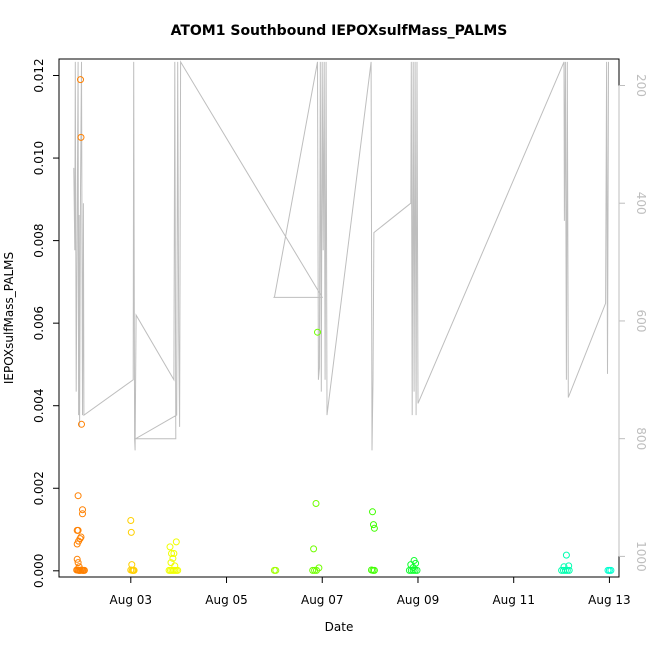 The height and width of the screenshot is (650, 650). Describe the element at coordinates (39, 571) in the screenshot. I see `y-tick-label: 0.000` at that location.